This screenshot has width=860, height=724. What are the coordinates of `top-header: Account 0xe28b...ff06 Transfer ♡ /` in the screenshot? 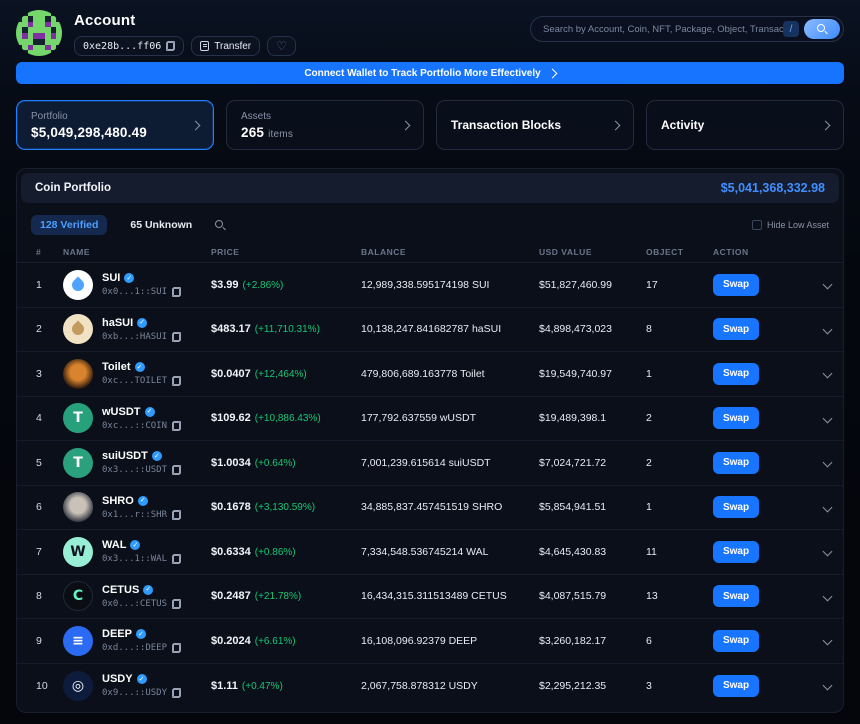 It's located at (430, 28).